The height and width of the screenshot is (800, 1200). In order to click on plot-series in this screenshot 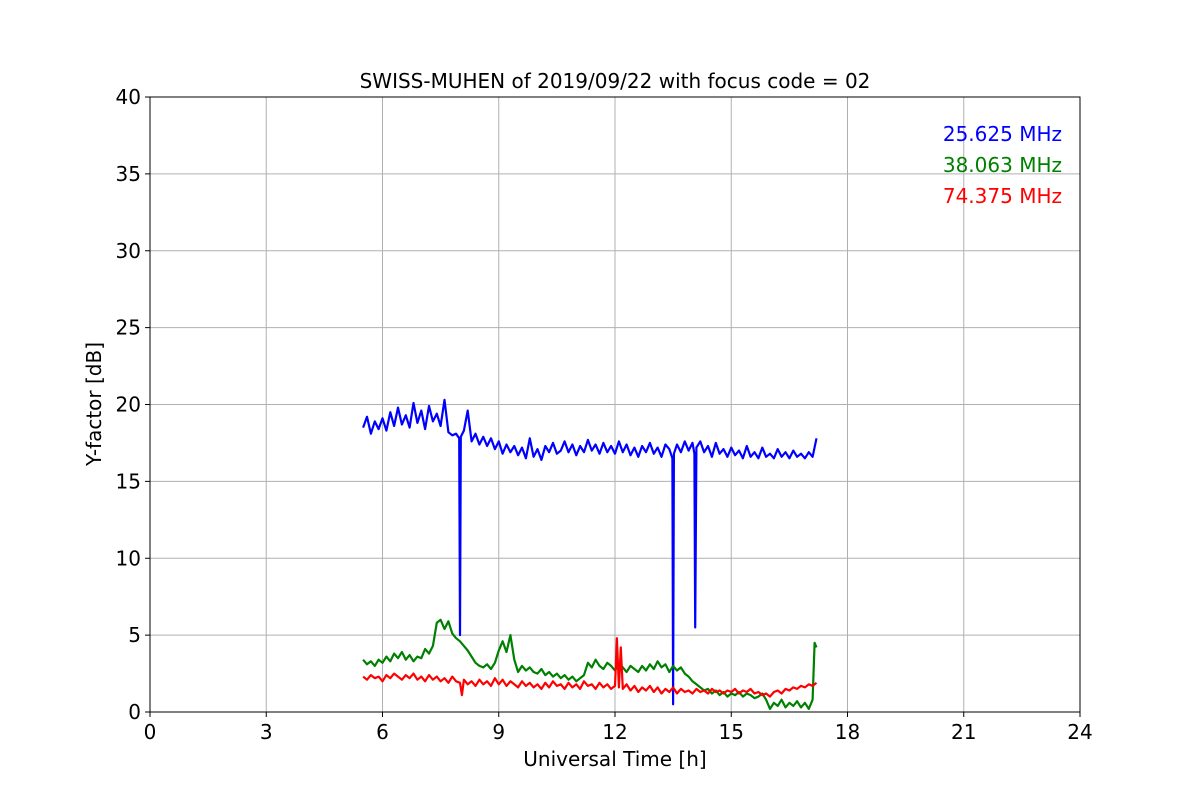, I will do `click(590, 554)`.